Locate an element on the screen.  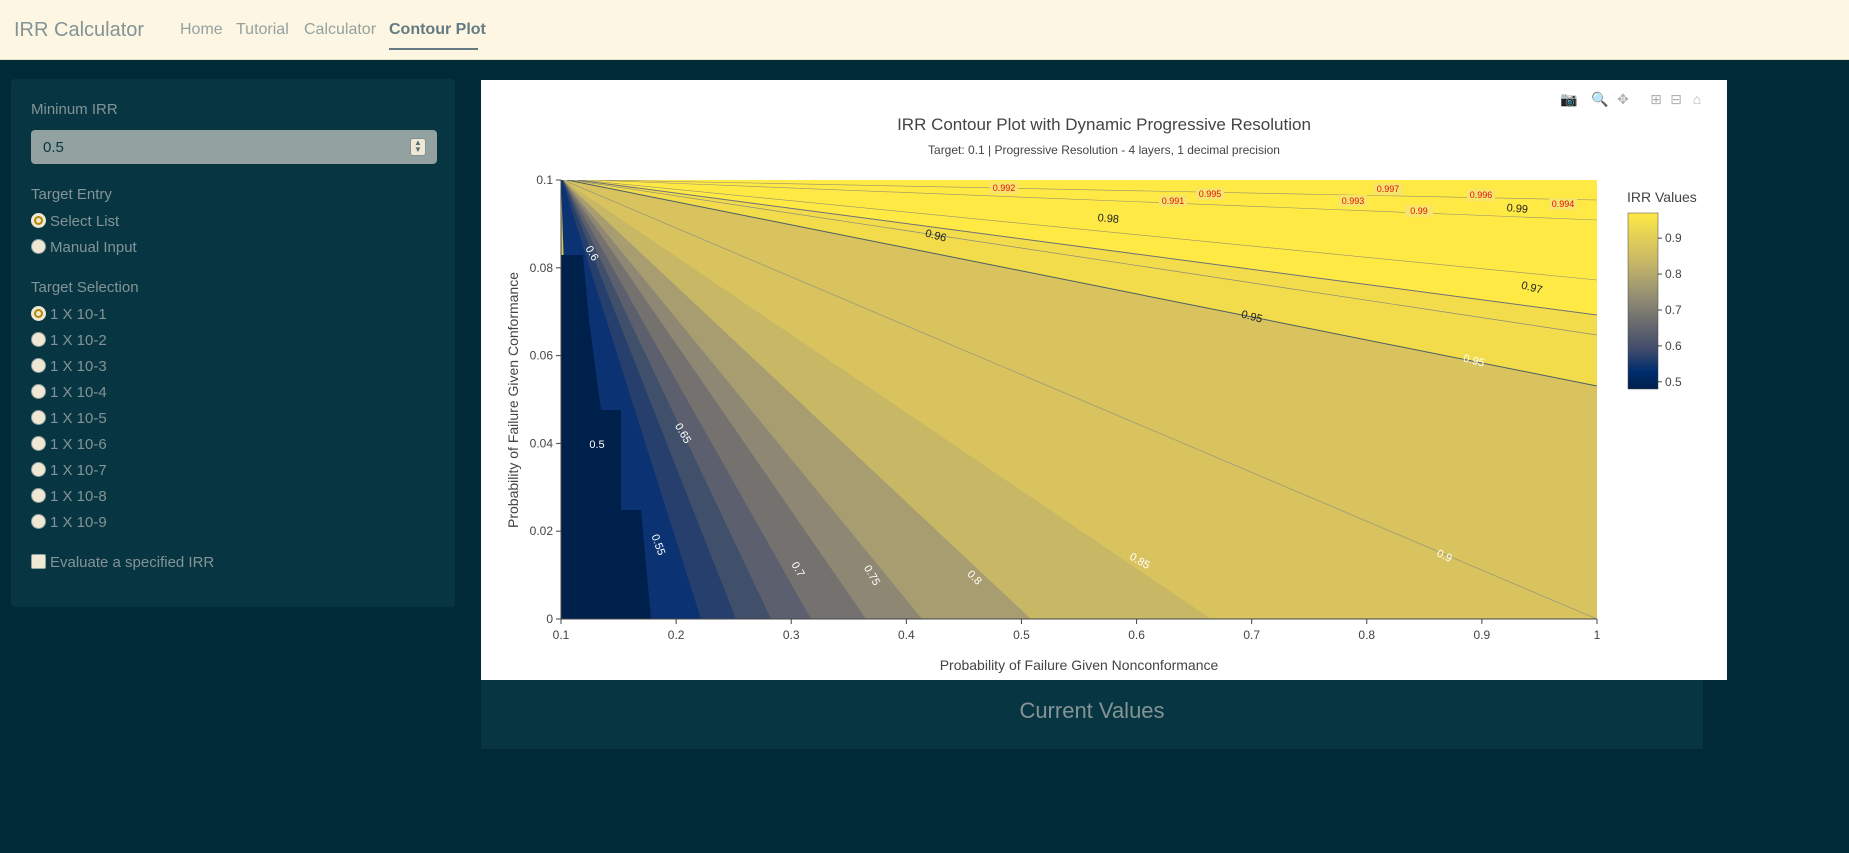
contour-label-red: 0.995 is located at coordinates (1210, 194).